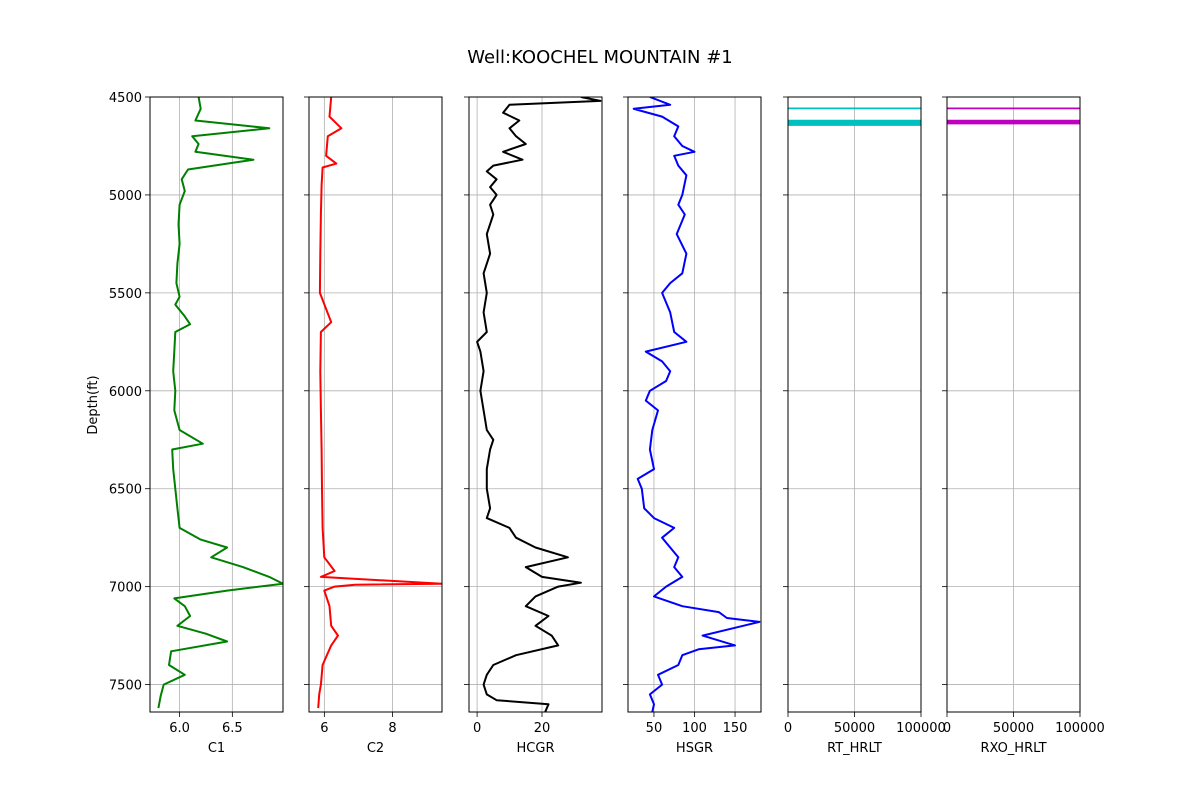 The image size is (1200, 800). I want to click on x-tick-label: 6.0, so click(179, 728).